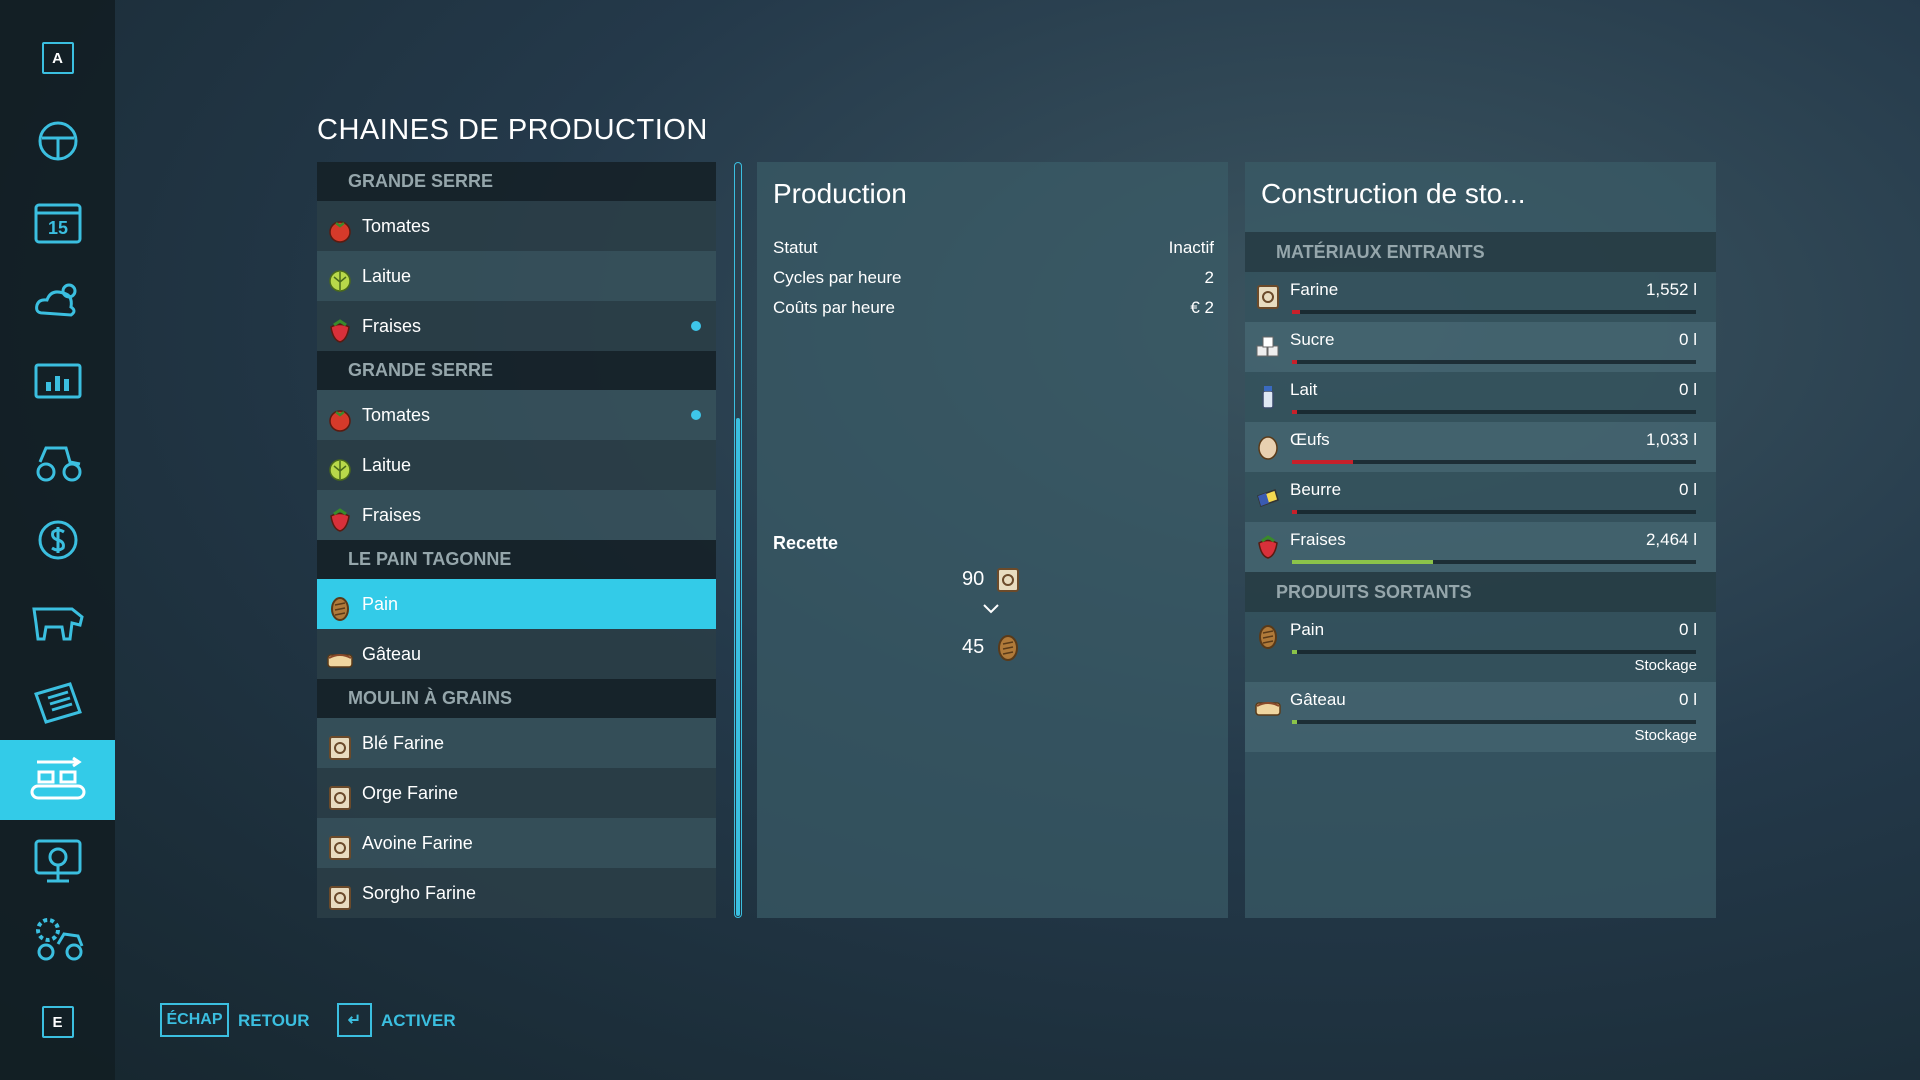 Image resolution: width=1920 pixels, height=1080 pixels. Describe the element at coordinates (973, 579) in the screenshot. I see `recipe-input: 90` at that location.